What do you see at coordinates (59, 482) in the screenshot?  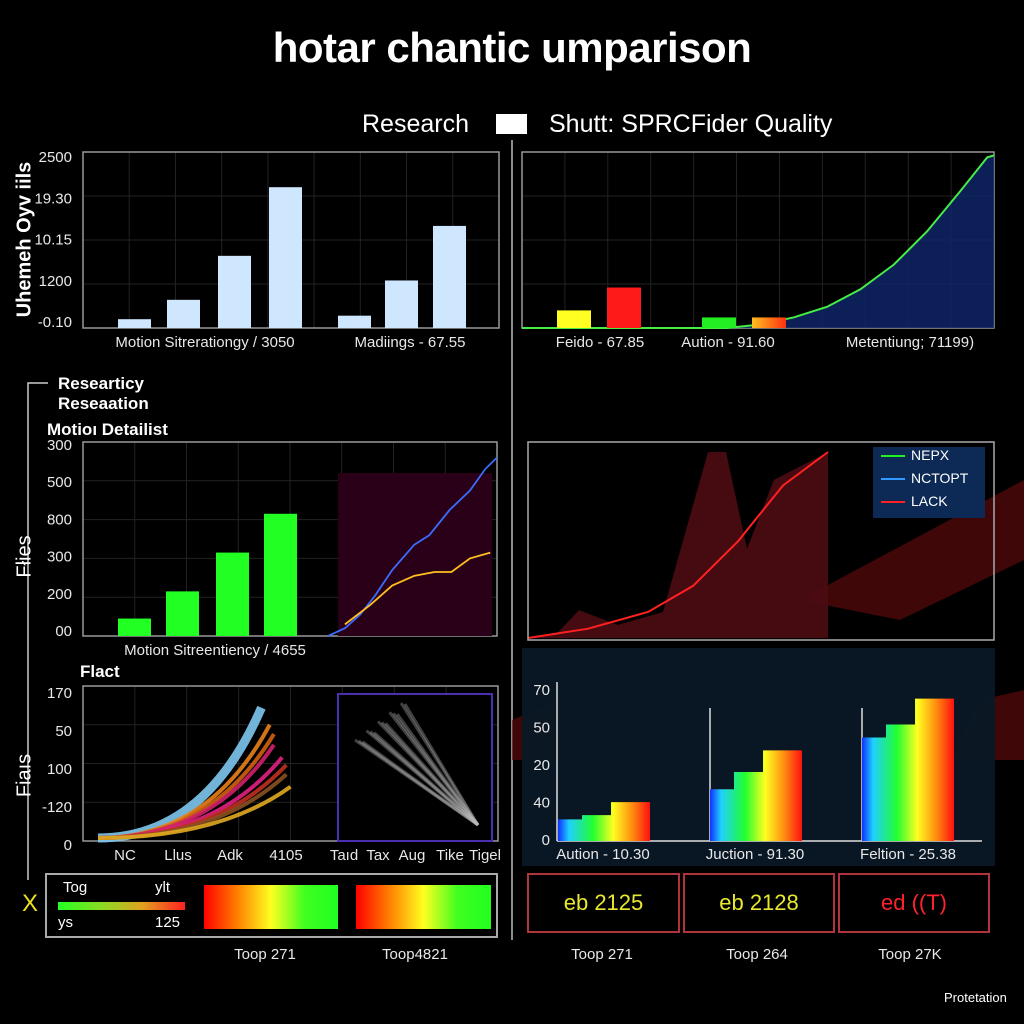 I see `mid-left-y-tick-label: 500` at bounding box center [59, 482].